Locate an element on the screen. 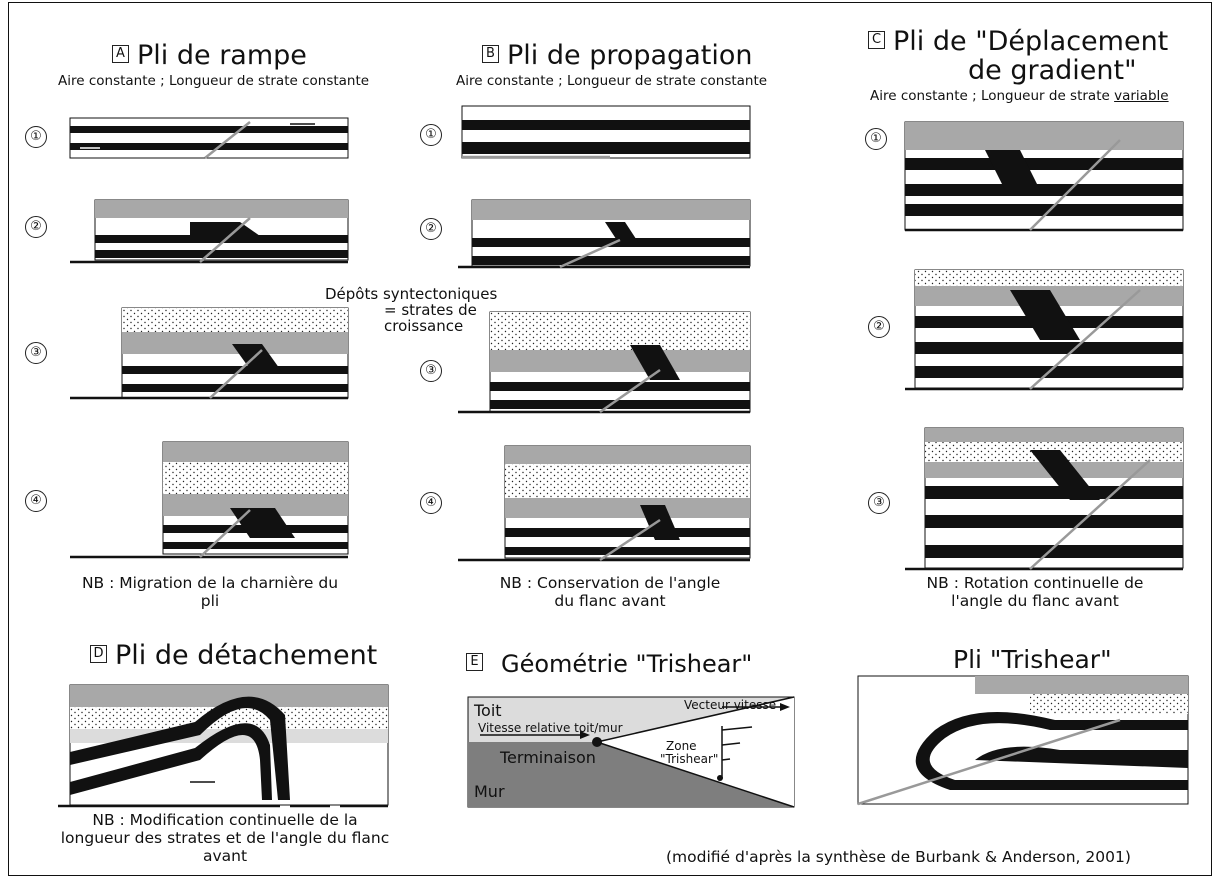 Image resolution: width=1217 pixels, height=881 pixels. panel-c-title-line2: de gradient" is located at coordinates (1052, 70).